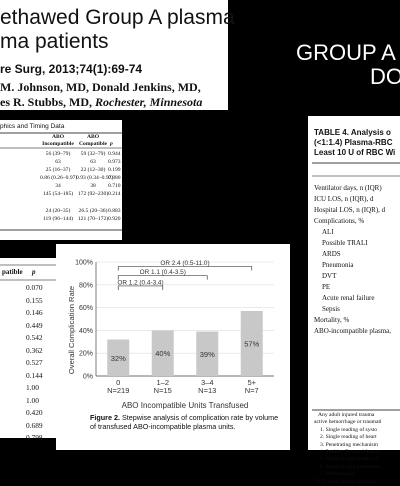 This screenshot has width=400, height=486. What do you see at coordinates (114, 194) in the screenshot?
I see `table1-cell: 0.214` at bounding box center [114, 194].